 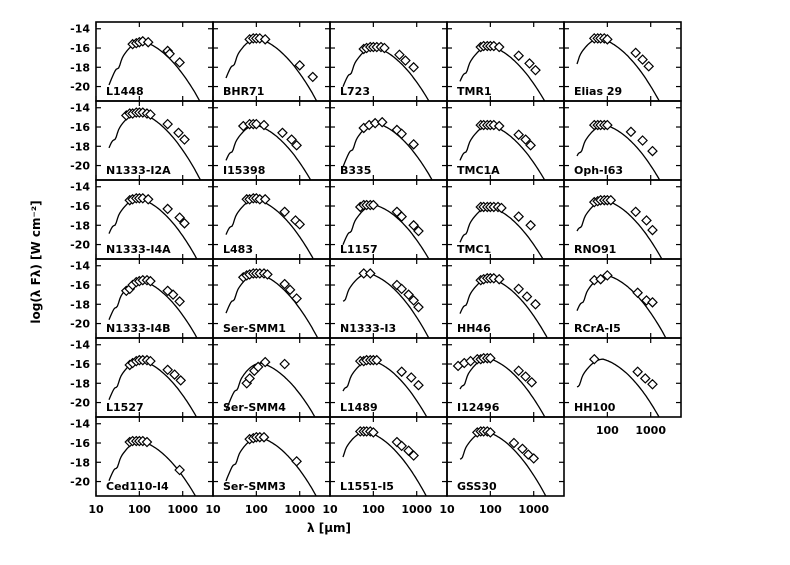 I want to click on sed-panel: L723, so click(x=388, y=61).